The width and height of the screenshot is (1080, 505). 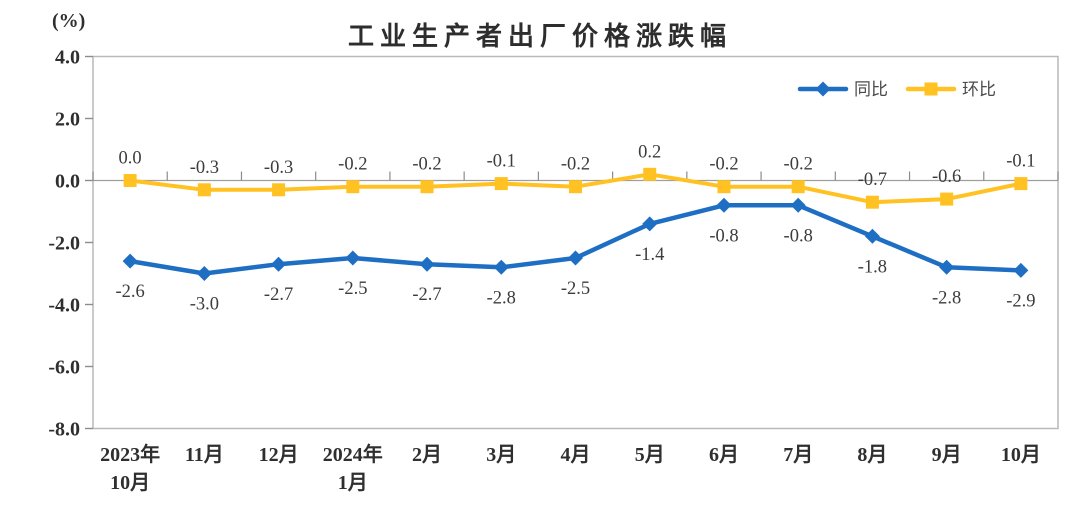 I want to click on data-label: 0.0, so click(x=130, y=159).